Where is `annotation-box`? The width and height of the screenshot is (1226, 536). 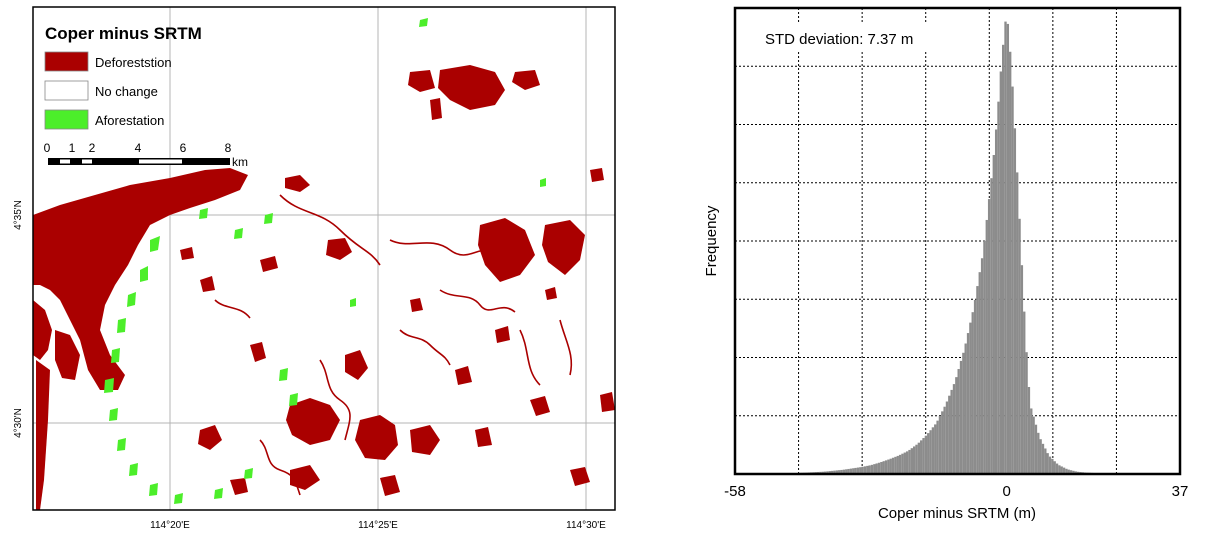
annotation-box is located at coordinates (853, 37).